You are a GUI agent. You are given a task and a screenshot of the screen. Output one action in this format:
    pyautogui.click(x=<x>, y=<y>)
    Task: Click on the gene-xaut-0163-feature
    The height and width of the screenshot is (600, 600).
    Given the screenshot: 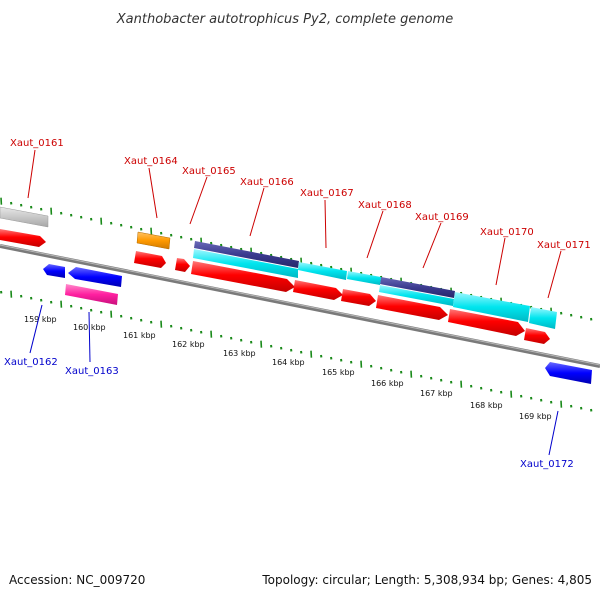 What is the action you would take?
    pyautogui.click(x=95, y=277)
    